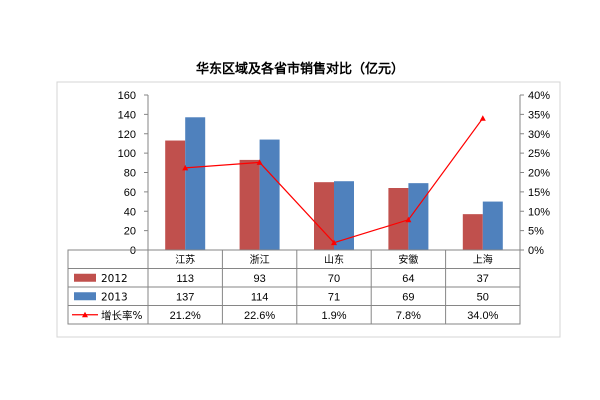  What do you see at coordinates (483, 259) in the screenshot?
I see `category-label-上海: 上海` at bounding box center [483, 259].